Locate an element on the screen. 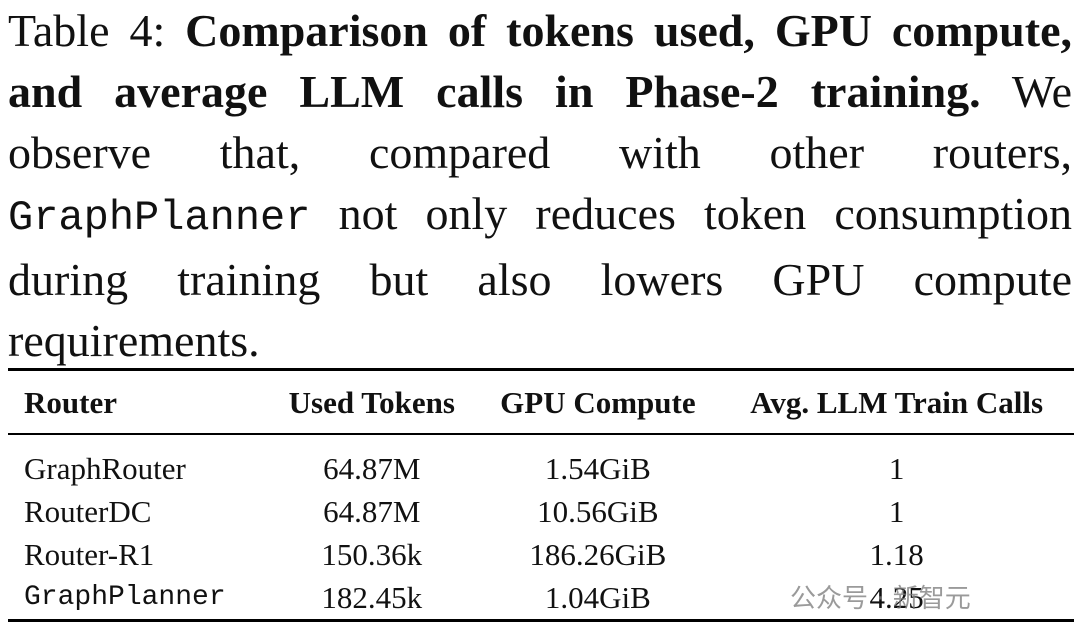 This screenshot has height=638, width=1080. table-cell: 150.36k is located at coordinates (372, 554).